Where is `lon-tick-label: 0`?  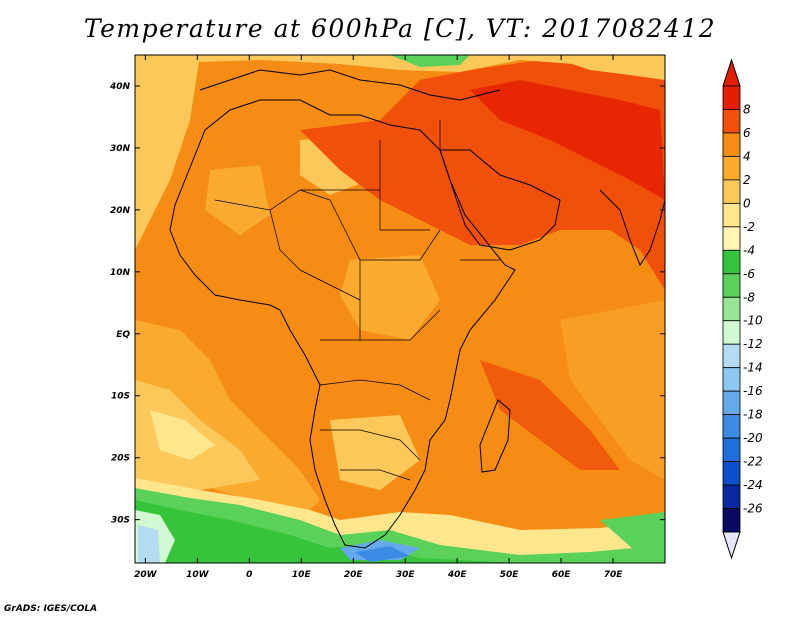 lon-tick-label: 0 is located at coordinates (249, 575).